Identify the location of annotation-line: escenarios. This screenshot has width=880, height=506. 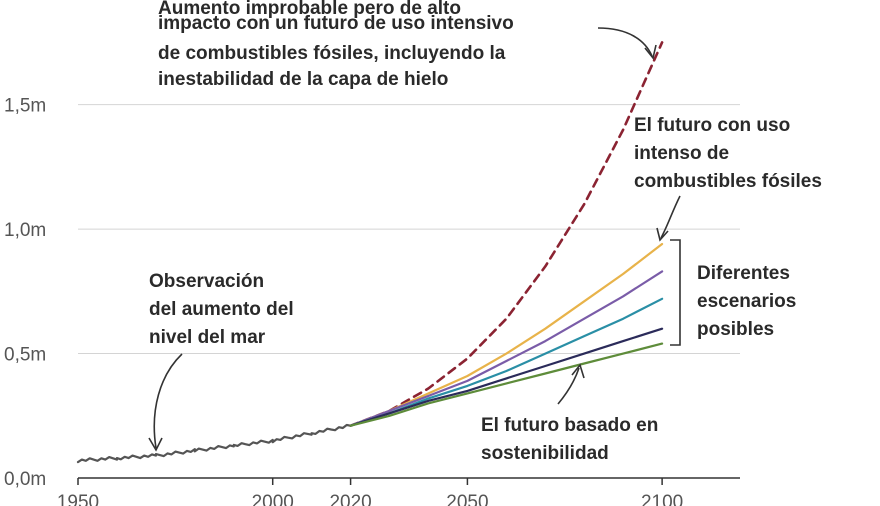
(746, 301).